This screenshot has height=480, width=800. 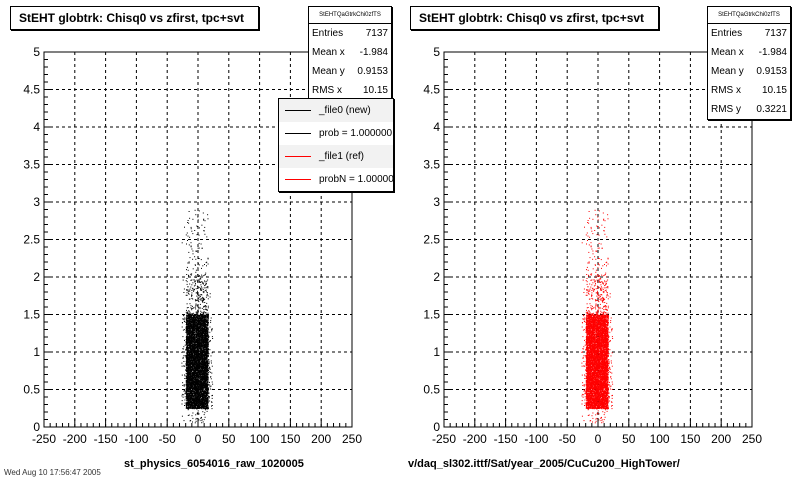 What do you see at coordinates (31, 315) in the screenshot?
I see `y-tick-label: 1.5` at bounding box center [31, 315].